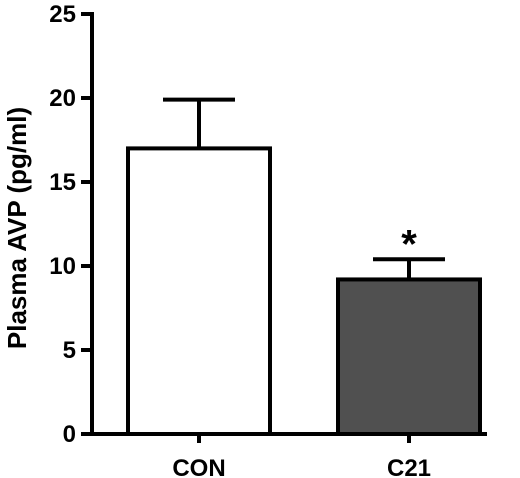 The image size is (520, 478). What do you see at coordinates (198, 466) in the screenshot?
I see `x-tick-label-con: CON` at bounding box center [198, 466].